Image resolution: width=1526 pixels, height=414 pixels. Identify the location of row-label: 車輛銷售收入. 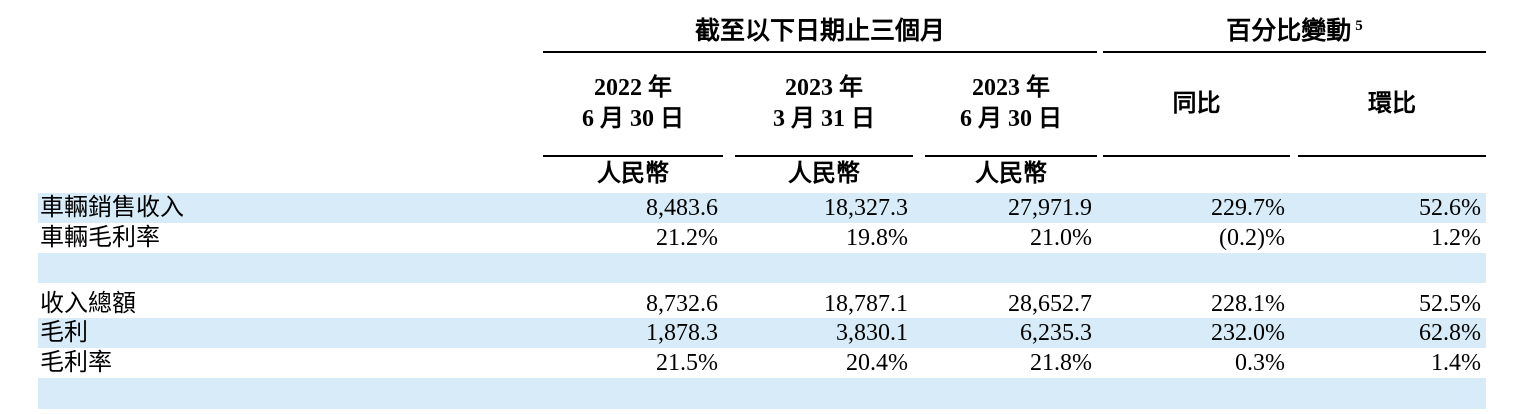
(112, 208).